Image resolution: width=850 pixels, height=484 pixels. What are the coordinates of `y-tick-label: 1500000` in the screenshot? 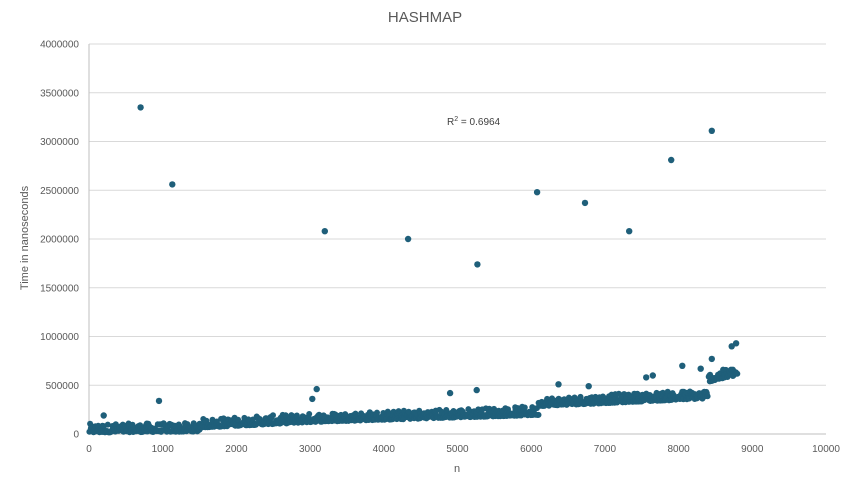 It's located at (59, 288).